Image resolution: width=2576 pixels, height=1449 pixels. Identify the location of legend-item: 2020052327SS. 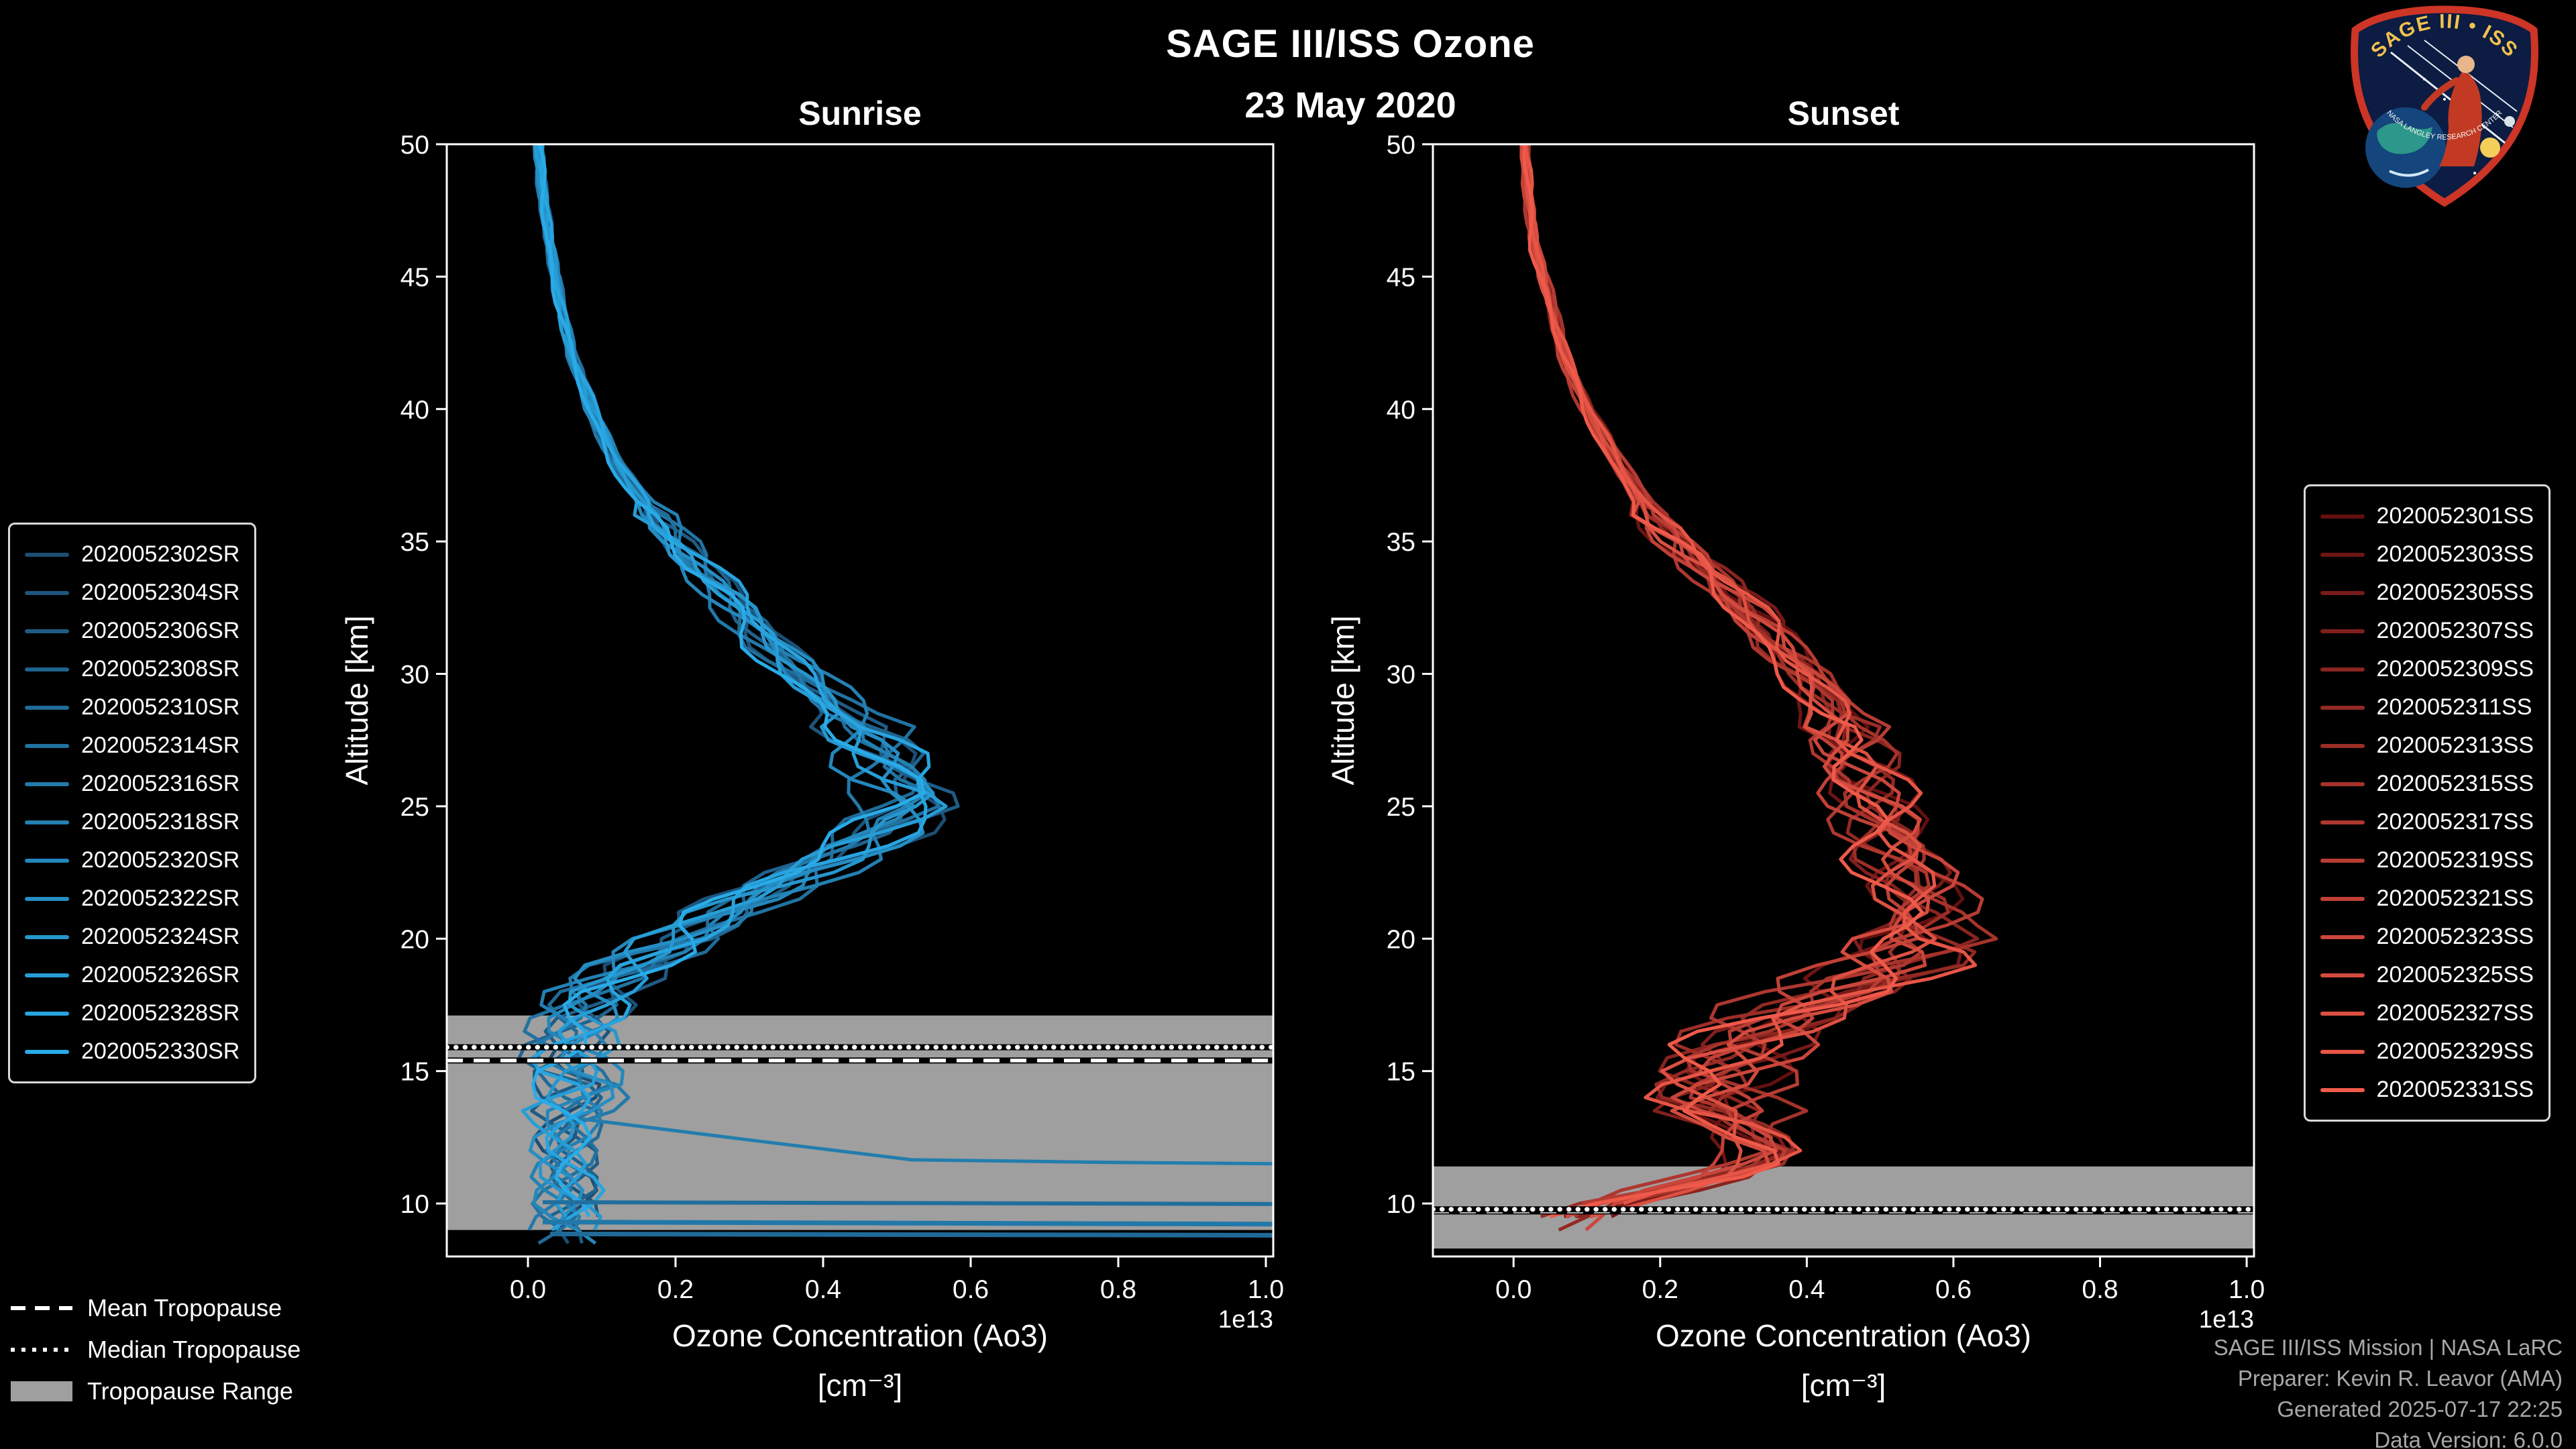
(2427, 1013).